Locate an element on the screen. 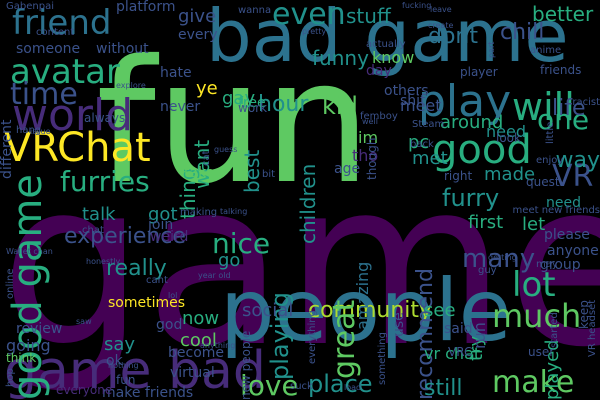 Image resolution: width=600 pixels, height=400 pixels. cloud-word: god is located at coordinates (169, 325).